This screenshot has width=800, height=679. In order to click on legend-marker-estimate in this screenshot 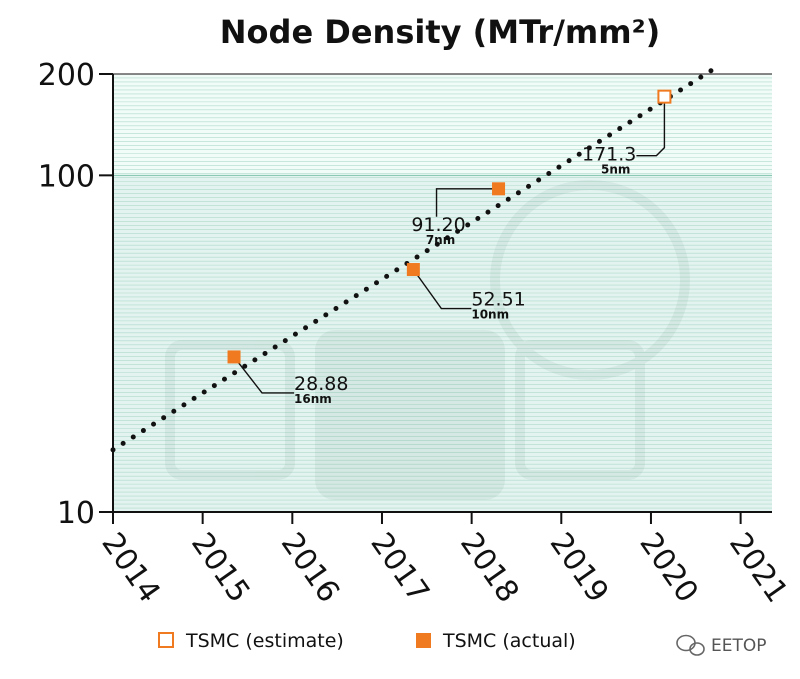, I will do `click(166, 640)`.